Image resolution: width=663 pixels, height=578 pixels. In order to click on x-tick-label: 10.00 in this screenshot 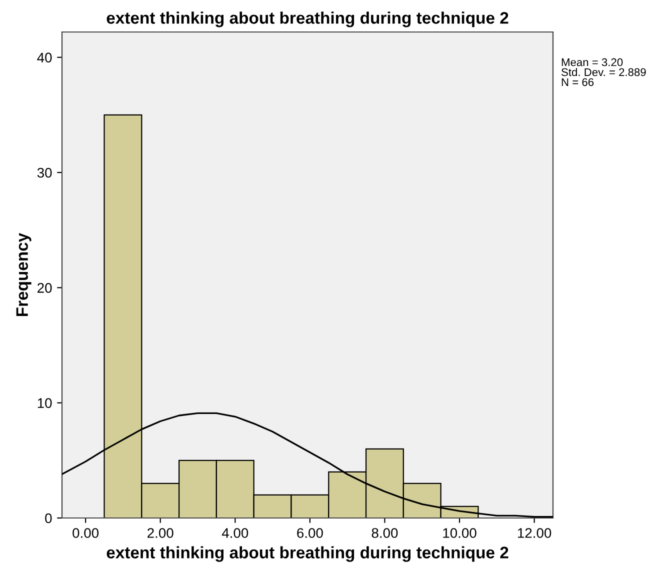, I will do `click(459, 533)`.